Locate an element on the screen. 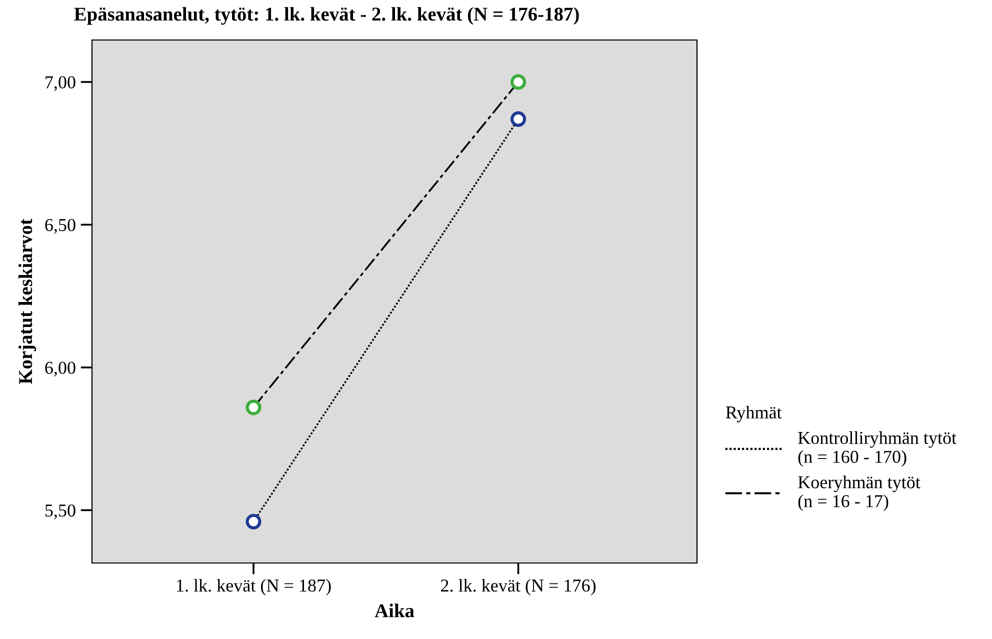  x-axis-title: Aika is located at coordinates (394, 611).